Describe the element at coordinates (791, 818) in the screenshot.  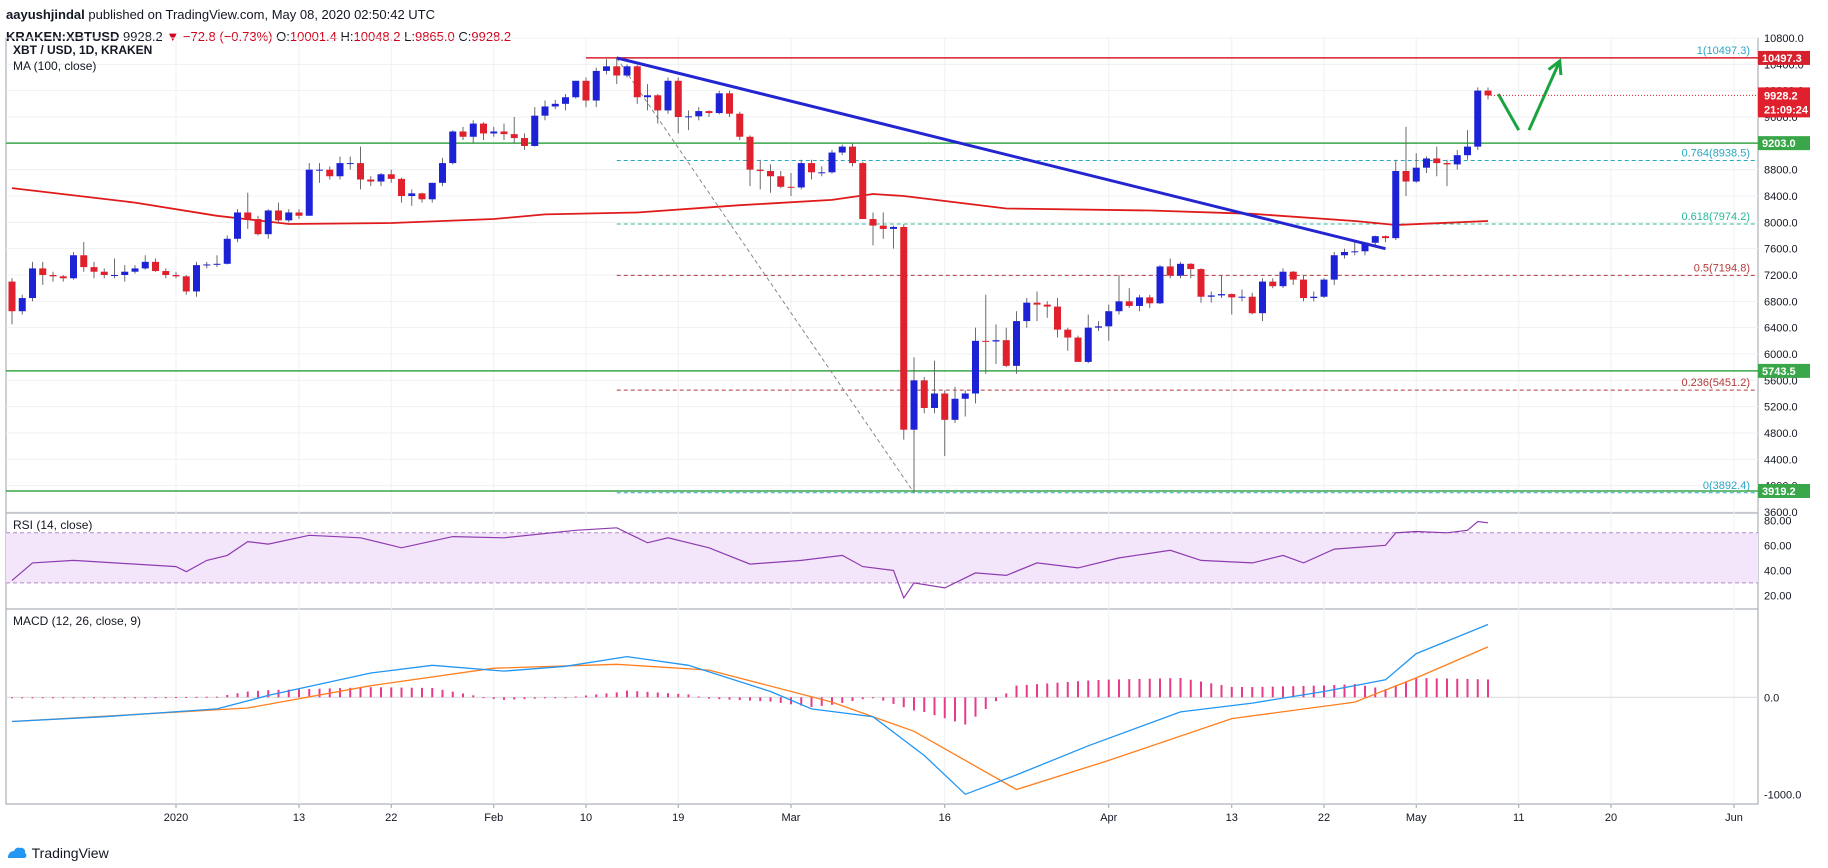
I see `x-tick-label: Mar` at that location.